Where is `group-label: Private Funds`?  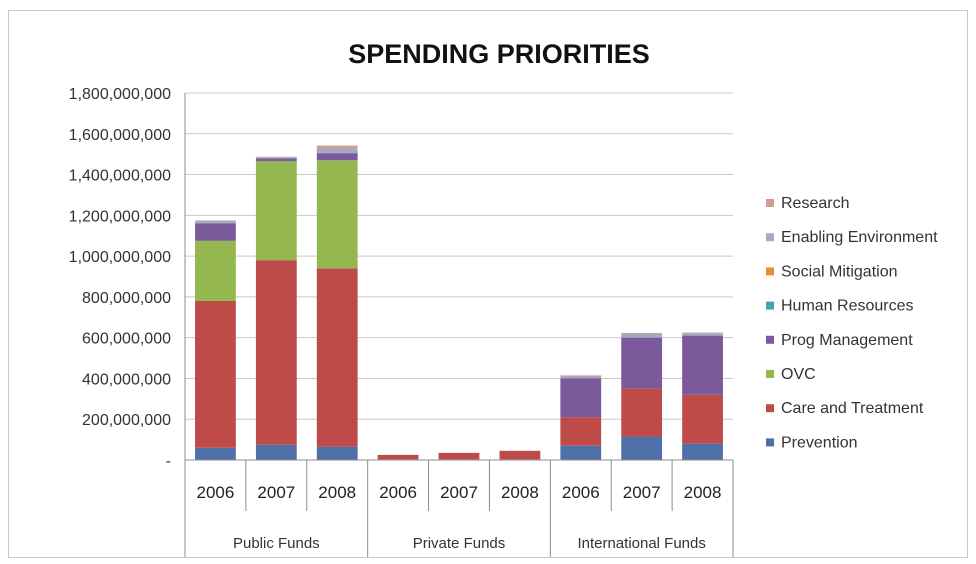
group-label: Private Funds is located at coordinates (459, 543).